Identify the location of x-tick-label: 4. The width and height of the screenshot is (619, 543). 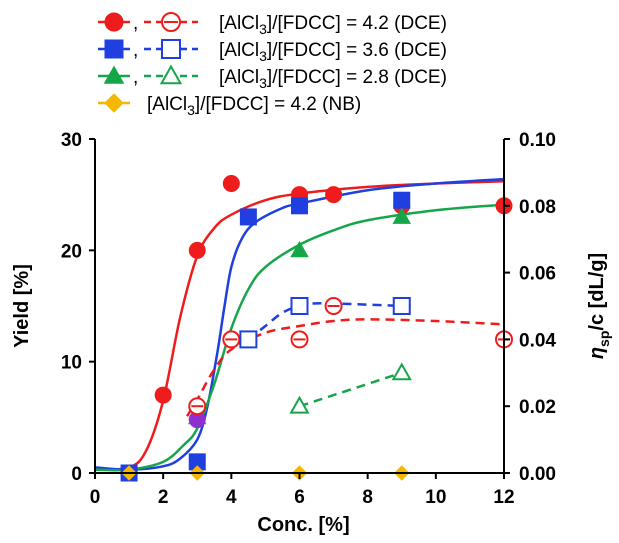
(231, 497).